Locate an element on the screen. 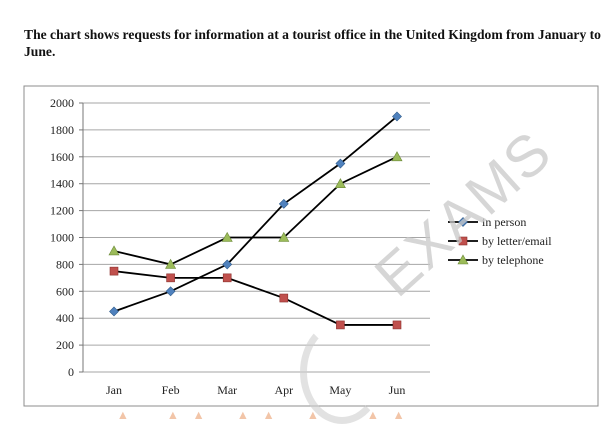  y-tick-labels: 0 200 400 600 800 1000 1200 1400 1600 1800 2000 is located at coordinates (62, 237).